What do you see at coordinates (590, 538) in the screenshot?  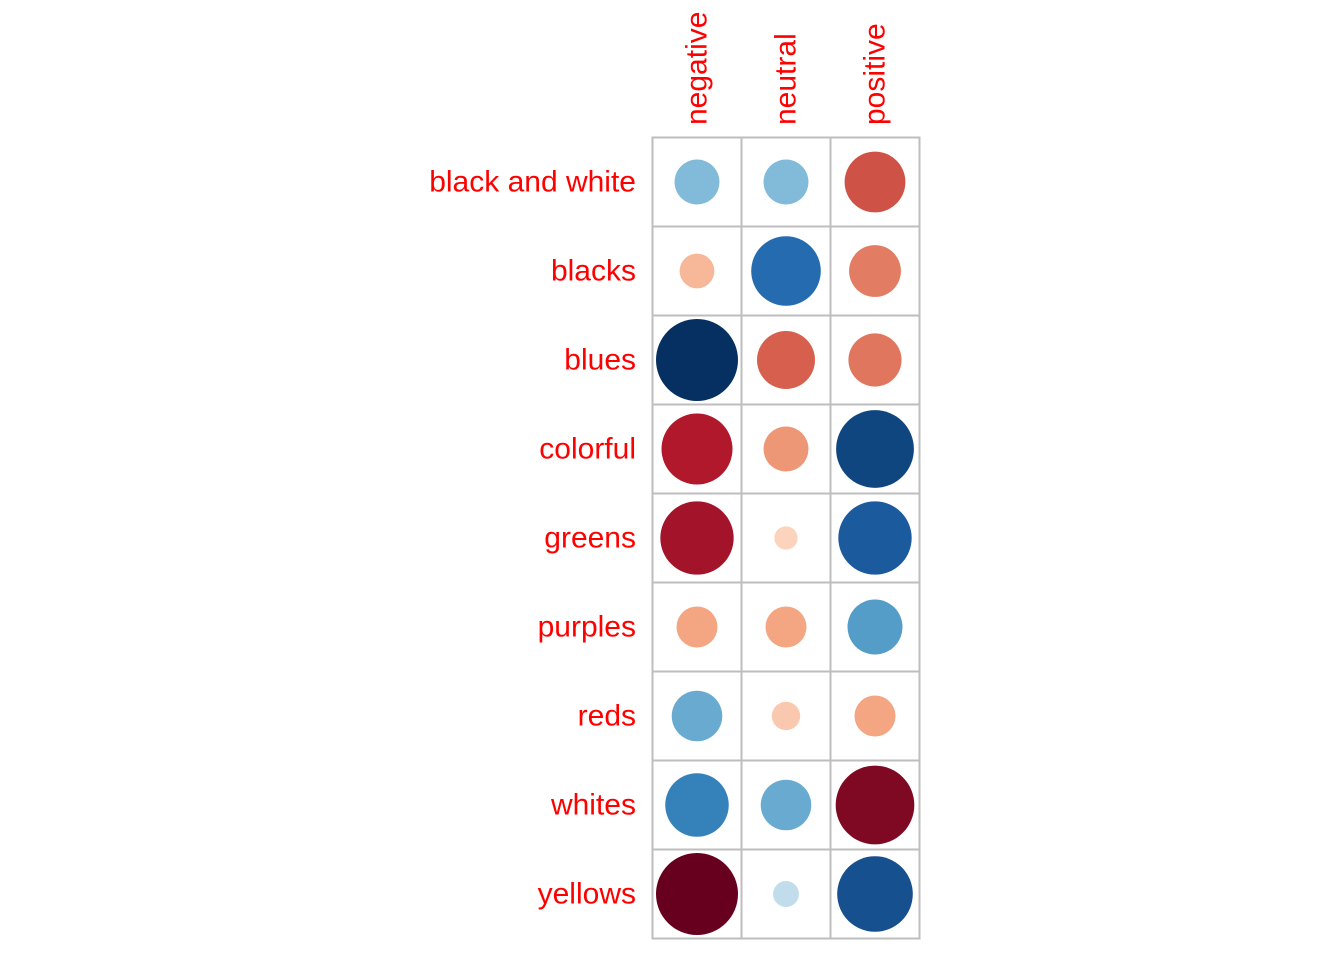 I see `row-label: greens` at bounding box center [590, 538].